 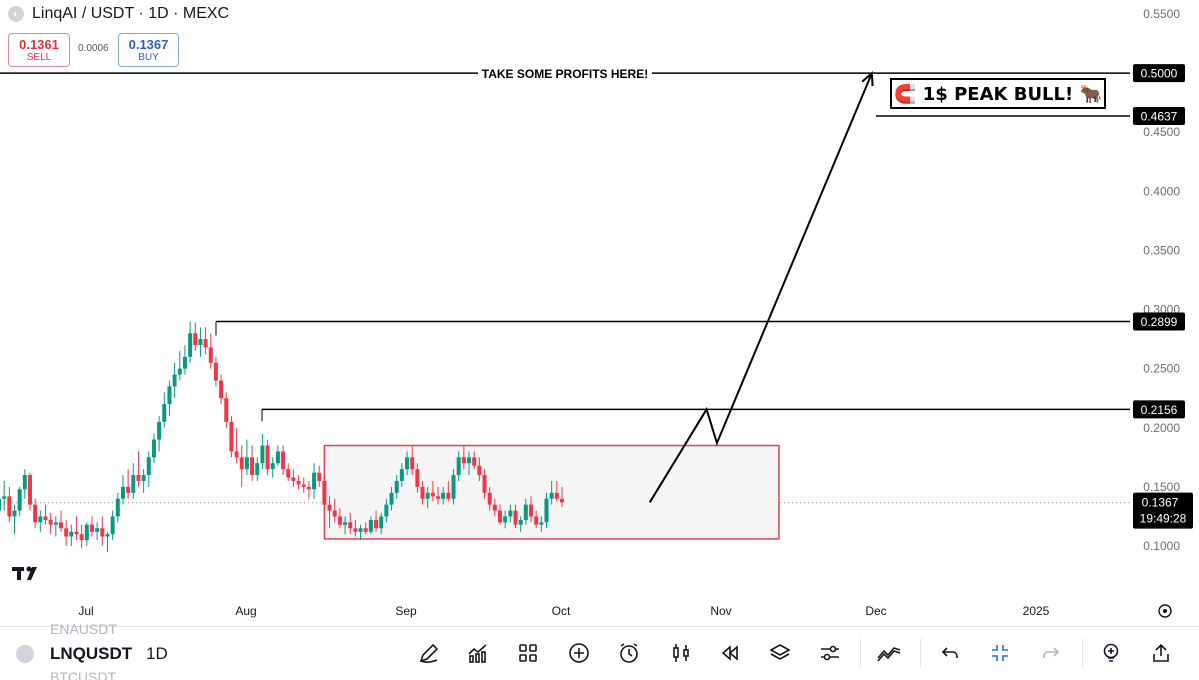 I want to click on buy-label: BUY, so click(x=148, y=57).